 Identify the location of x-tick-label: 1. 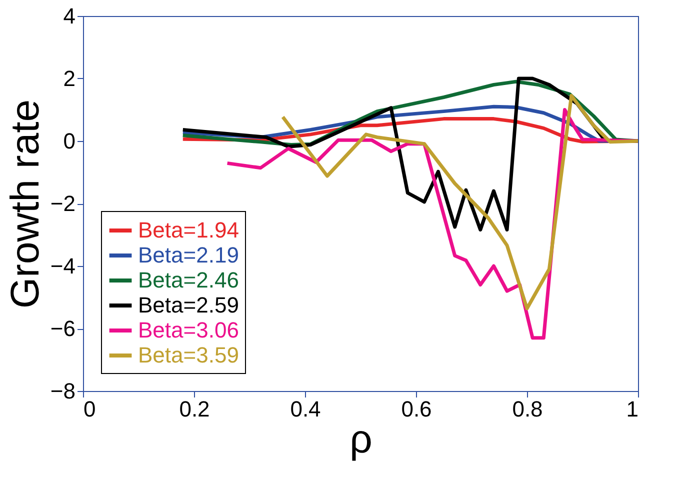
(632, 409).